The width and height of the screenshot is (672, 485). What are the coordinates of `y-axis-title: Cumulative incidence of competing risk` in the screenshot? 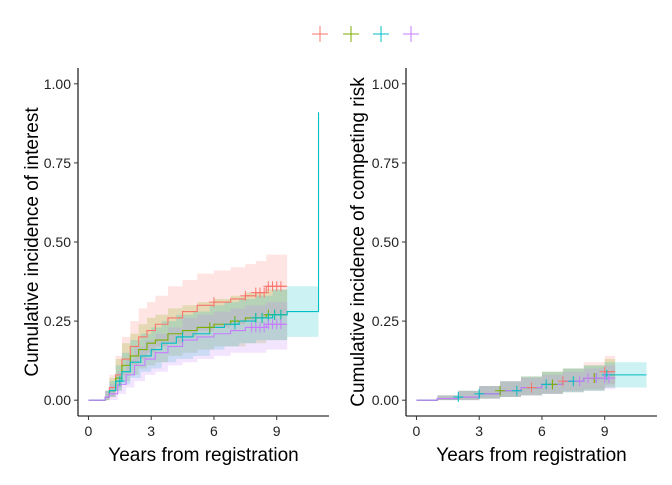 It's located at (358, 242).